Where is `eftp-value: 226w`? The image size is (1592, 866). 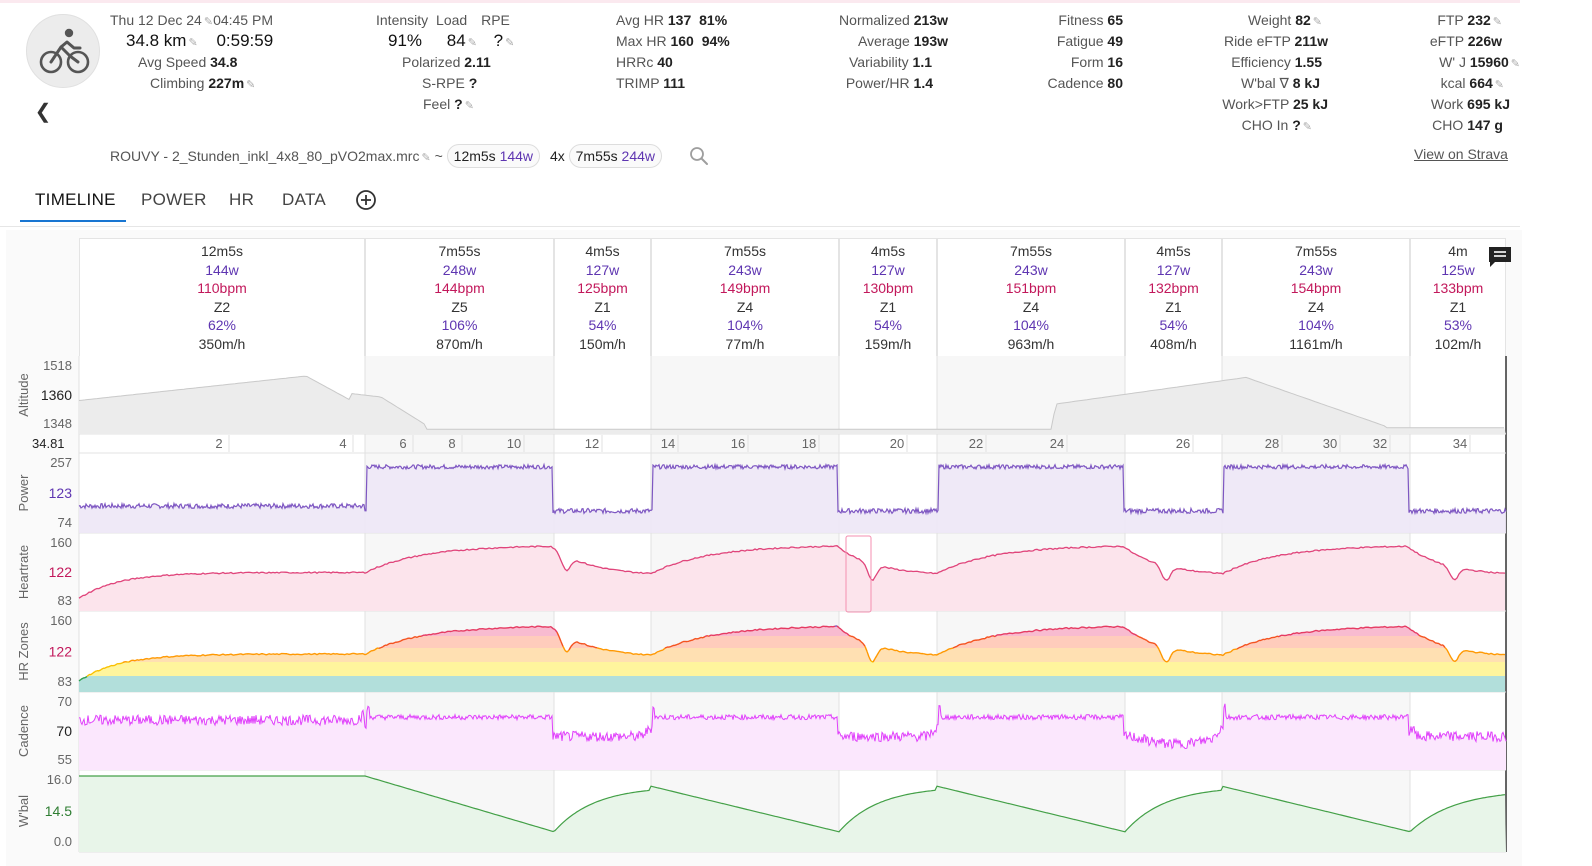
eftp-value: 226w is located at coordinates (1484, 41).